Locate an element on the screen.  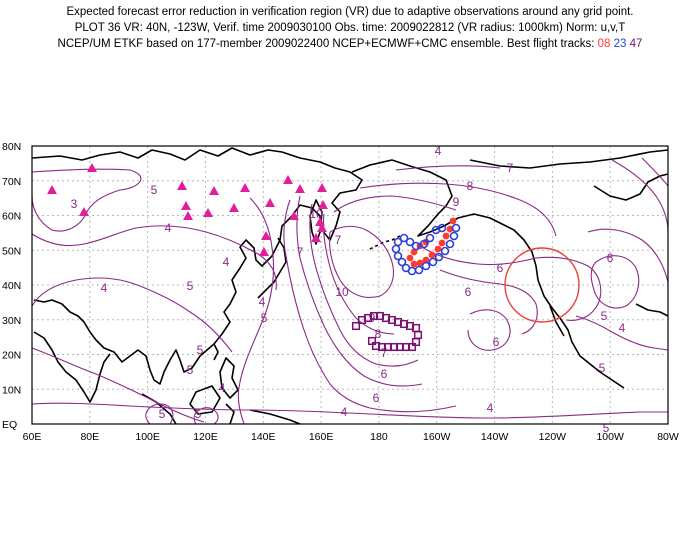
latitude-tick-label: 30N is located at coordinates (11, 321).